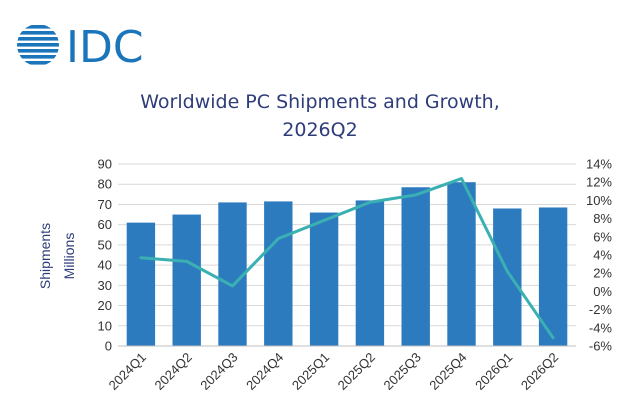 This screenshot has width=640, height=400. I want to click on x-tick-label: 2024Q3, so click(218, 371).